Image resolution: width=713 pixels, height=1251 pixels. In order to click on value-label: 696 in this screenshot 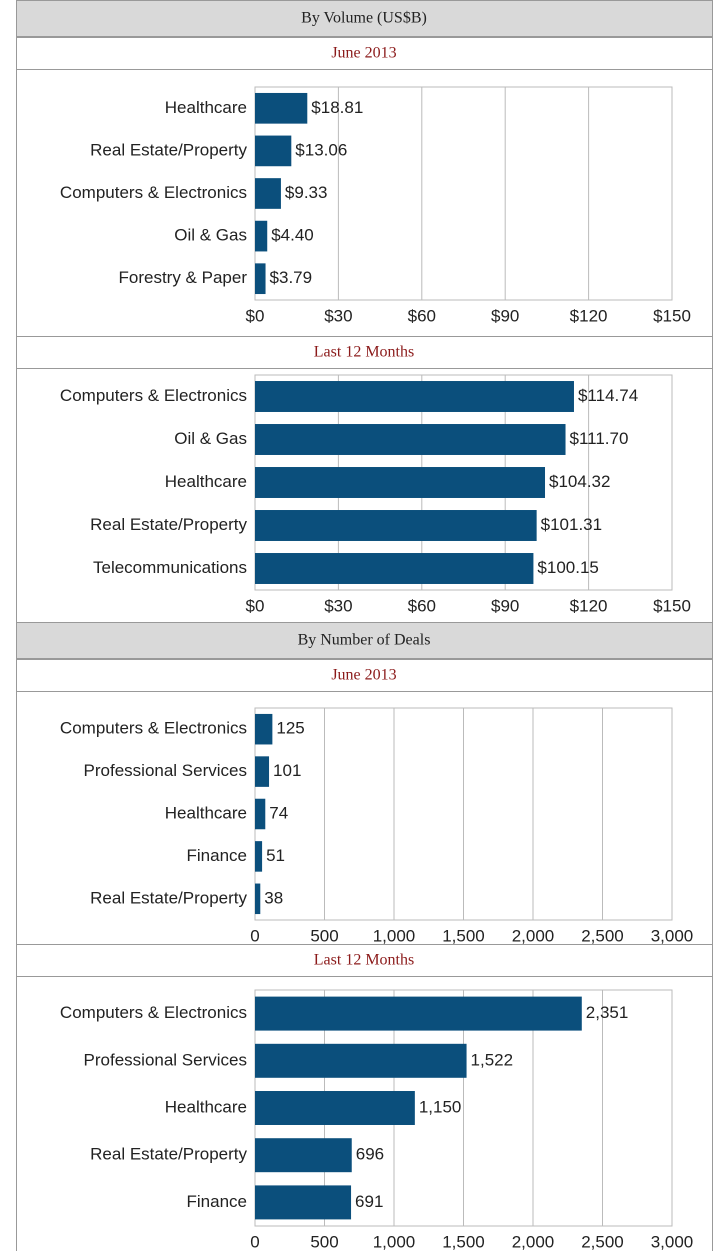, I will do `click(370, 1154)`.